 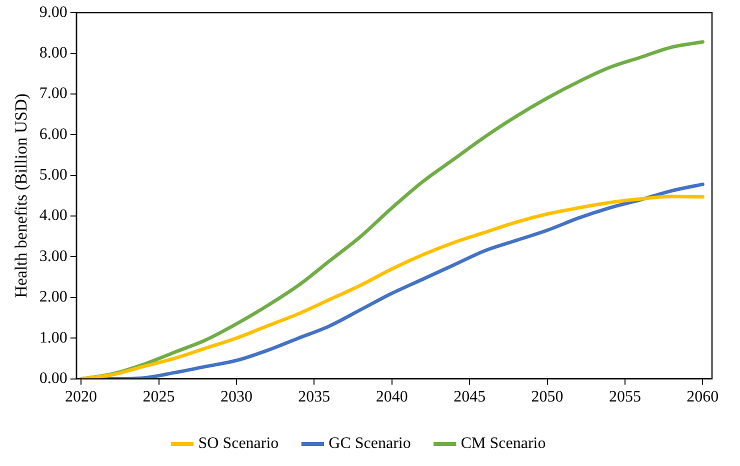 What do you see at coordinates (392, 397) in the screenshot?
I see `x-tick-label: 2040` at bounding box center [392, 397].